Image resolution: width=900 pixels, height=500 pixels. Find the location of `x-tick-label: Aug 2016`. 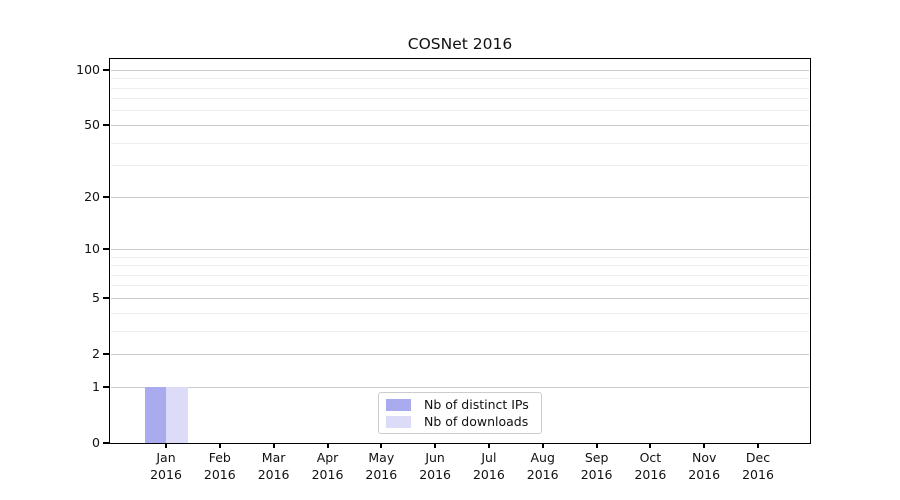

x-tick-label: Aug 2016 is located at coordinates (542, 466).